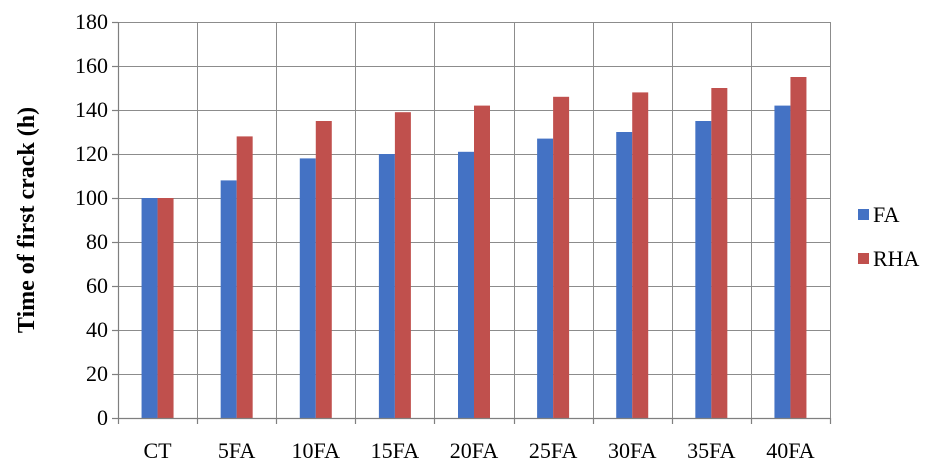  What do you see at coordinates (466, 285) in the screenshot?
I see `bar-fa-20fa` at bounding box center [466, 285].